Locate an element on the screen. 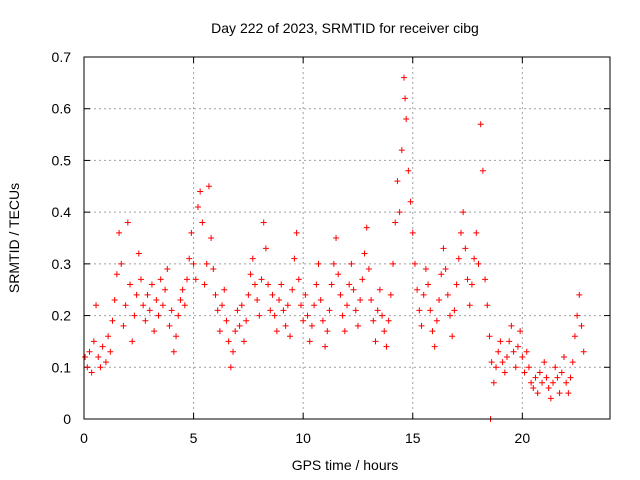  y-tick-label: 0 is located at coordinates (67, 419).